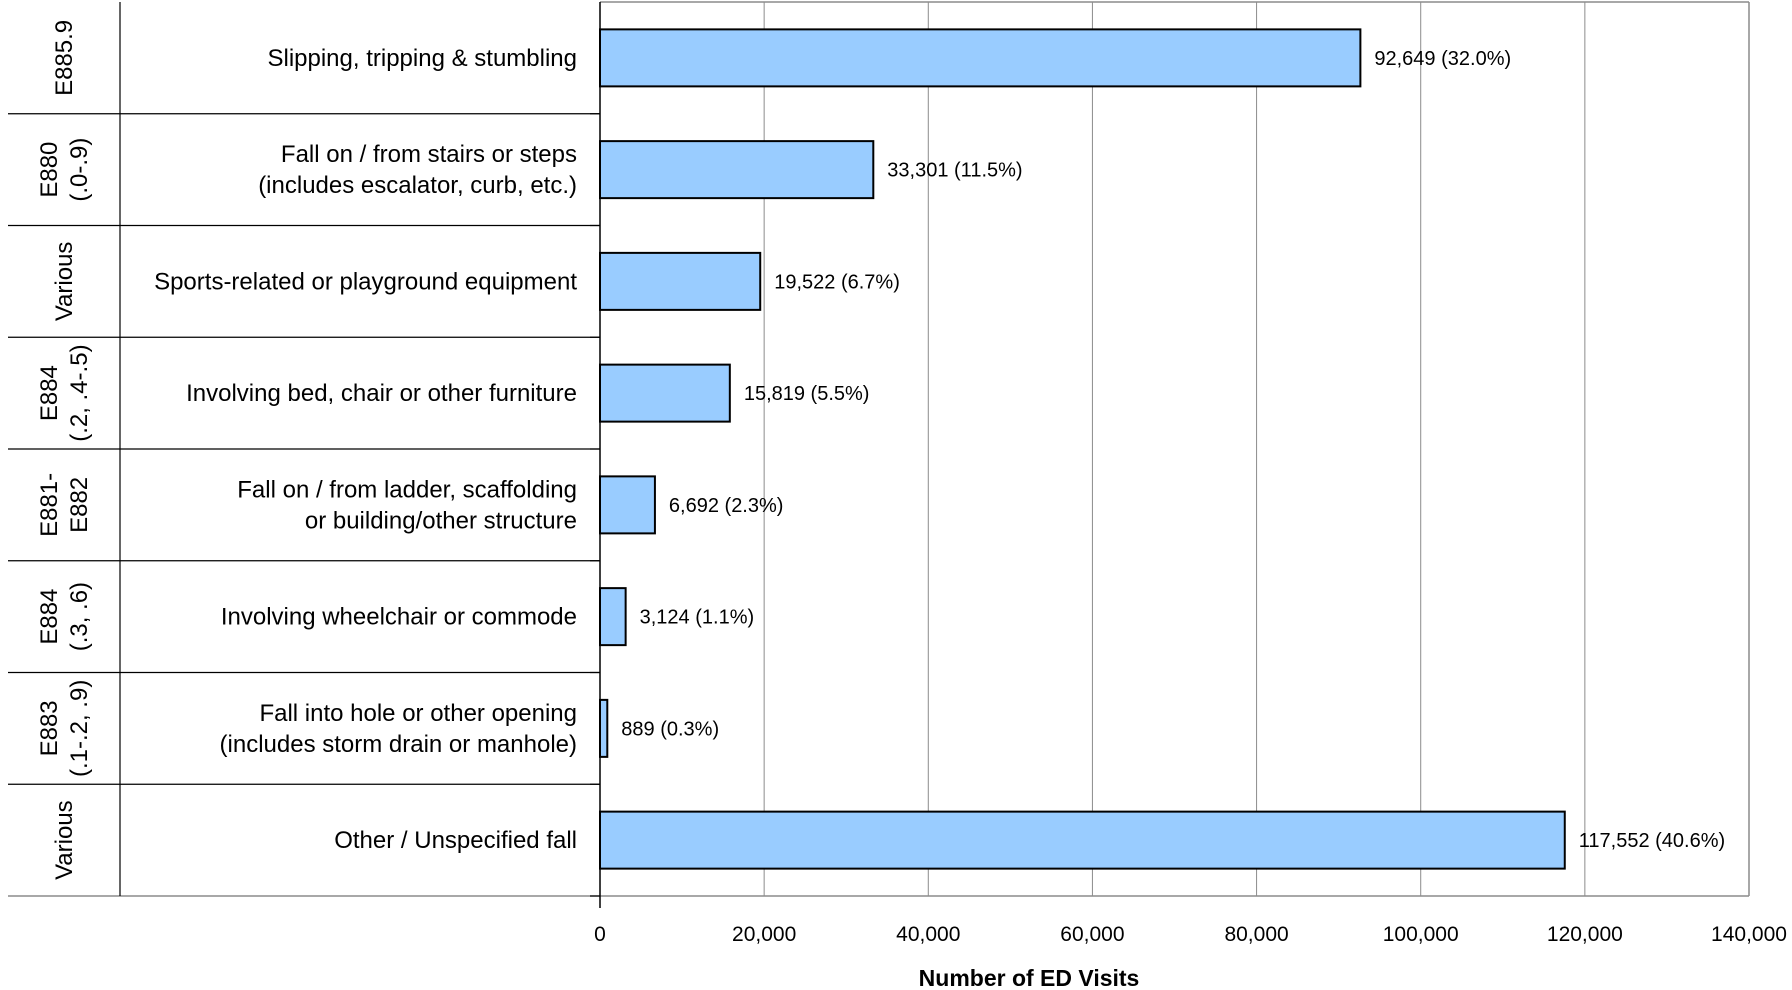 Image resolution: width=1792 pixels, height=990 pixels. I want to click on x-tick-label: 20,000, so click(764, 934).